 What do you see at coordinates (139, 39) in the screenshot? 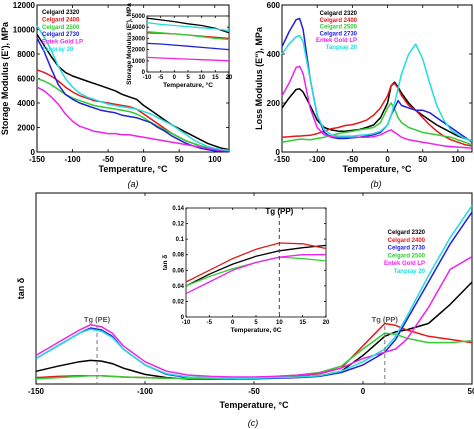
I see `y-tick-label: 3000` at bounding box center [139, 39].